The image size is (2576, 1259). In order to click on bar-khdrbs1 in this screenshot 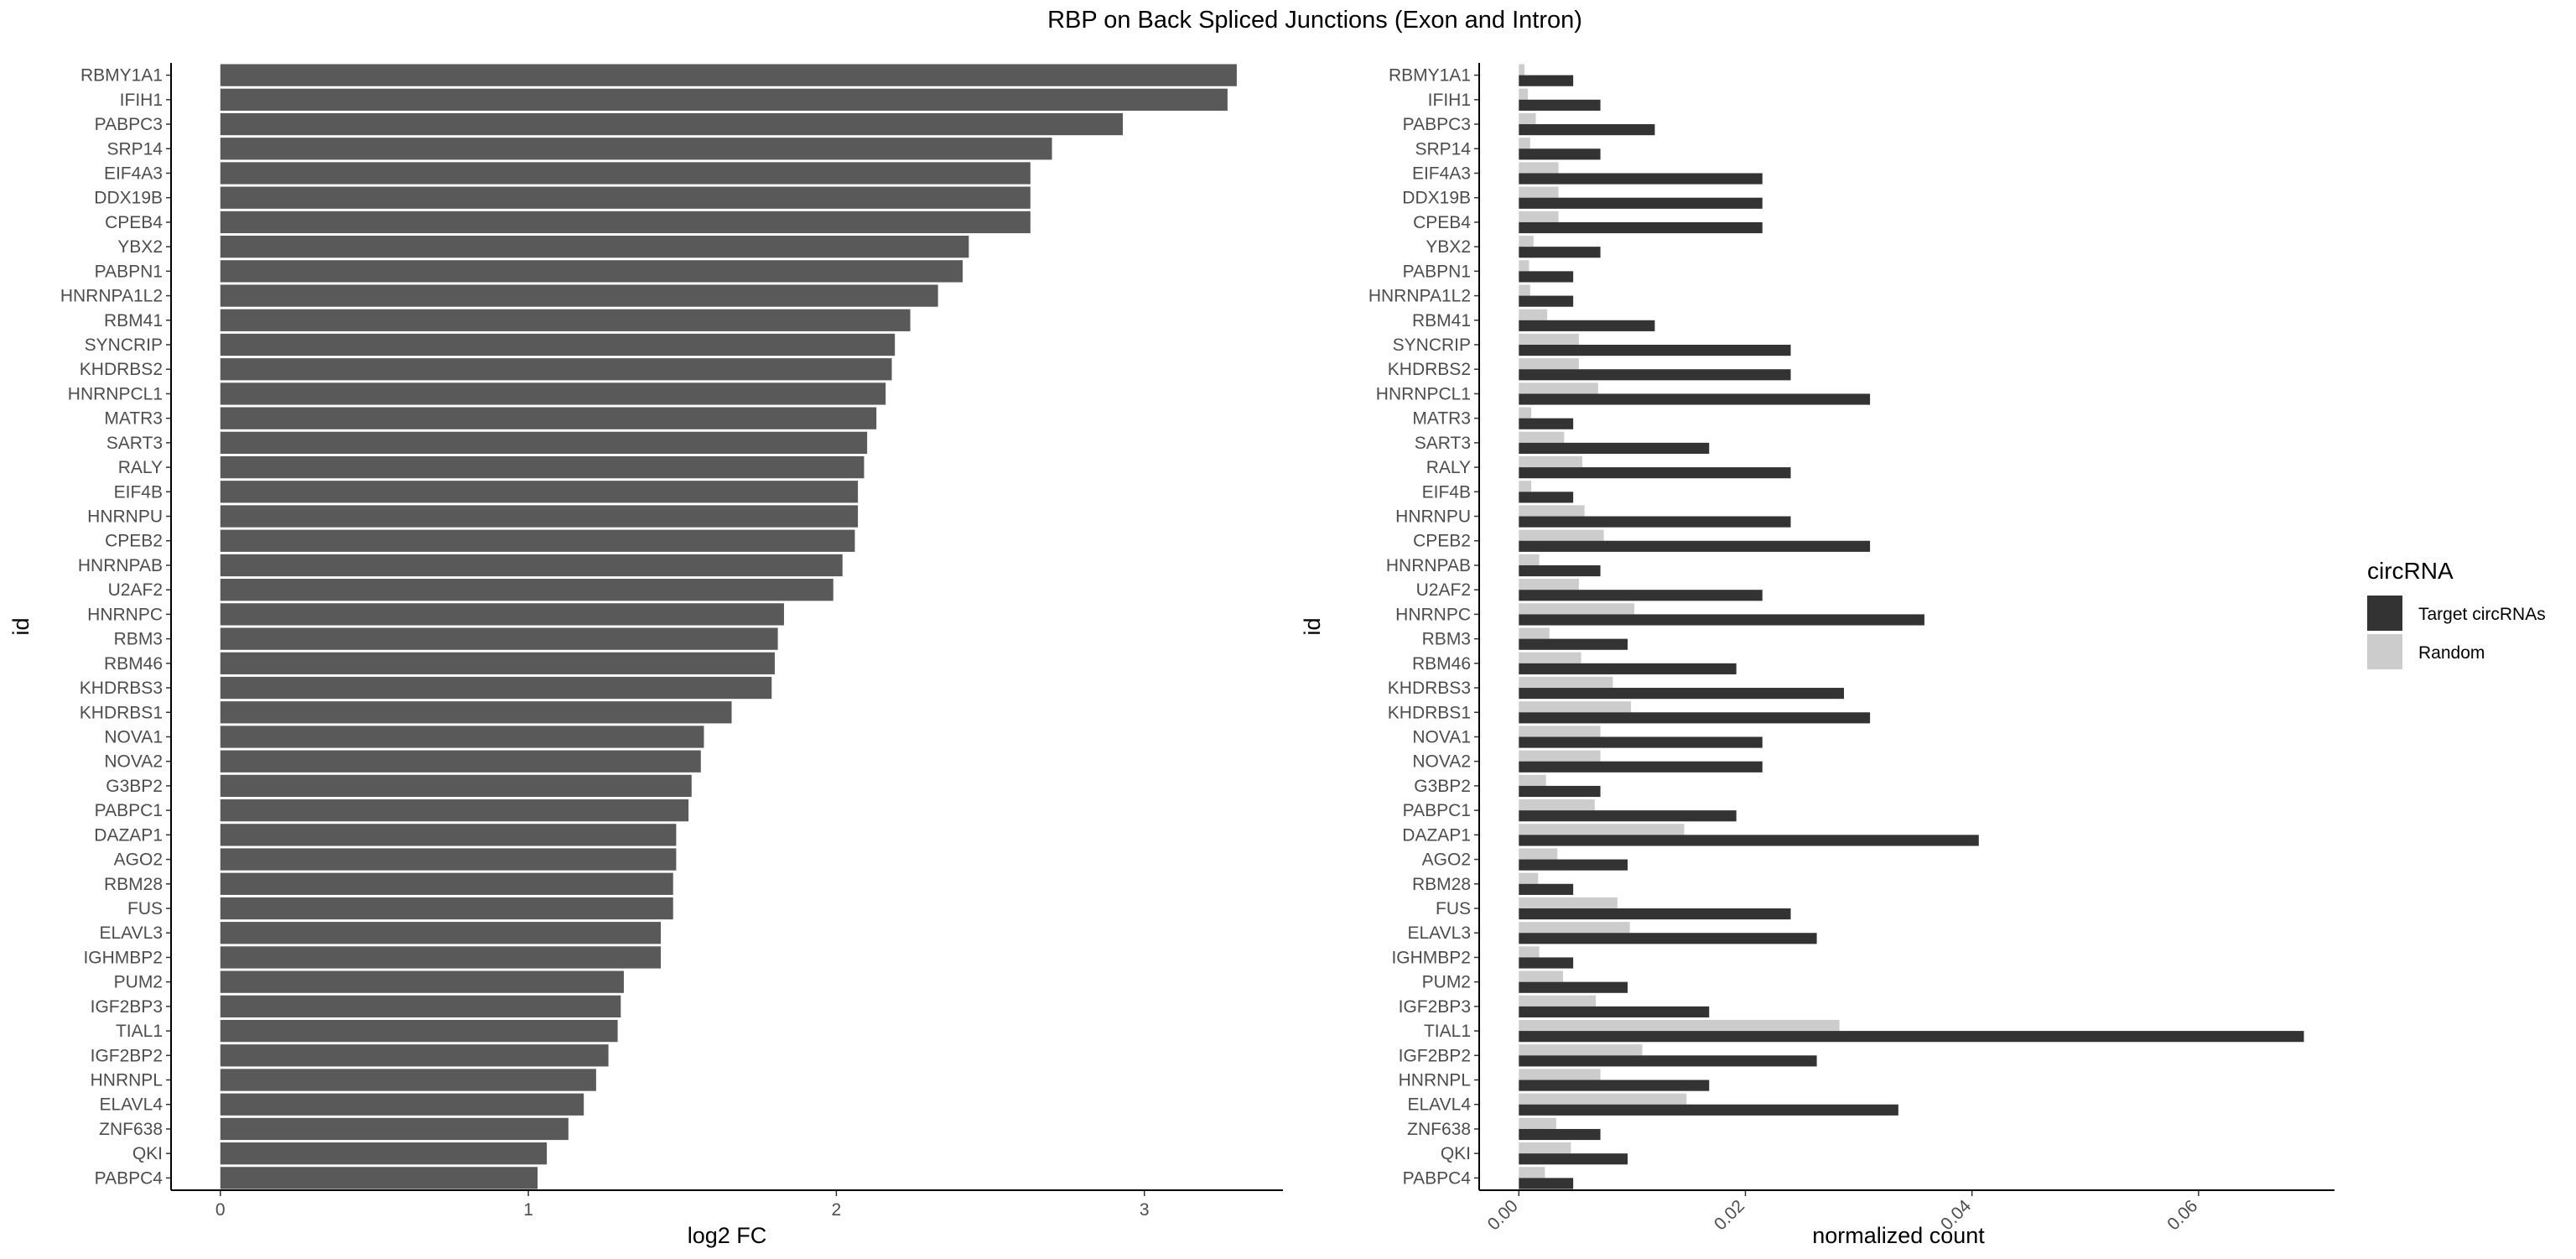, I will do `click(476, 712)`.